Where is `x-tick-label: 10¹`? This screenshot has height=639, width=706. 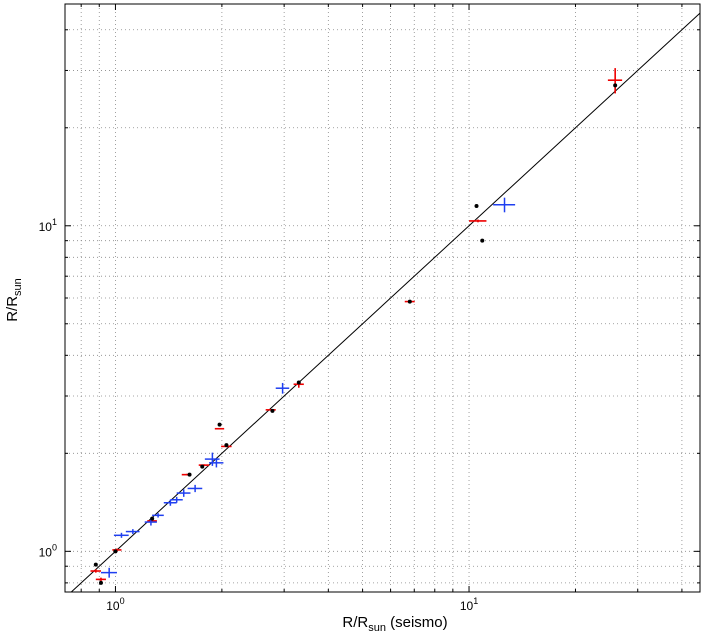
x-tick-label: 10¹ is located at coordinates (469, 604).